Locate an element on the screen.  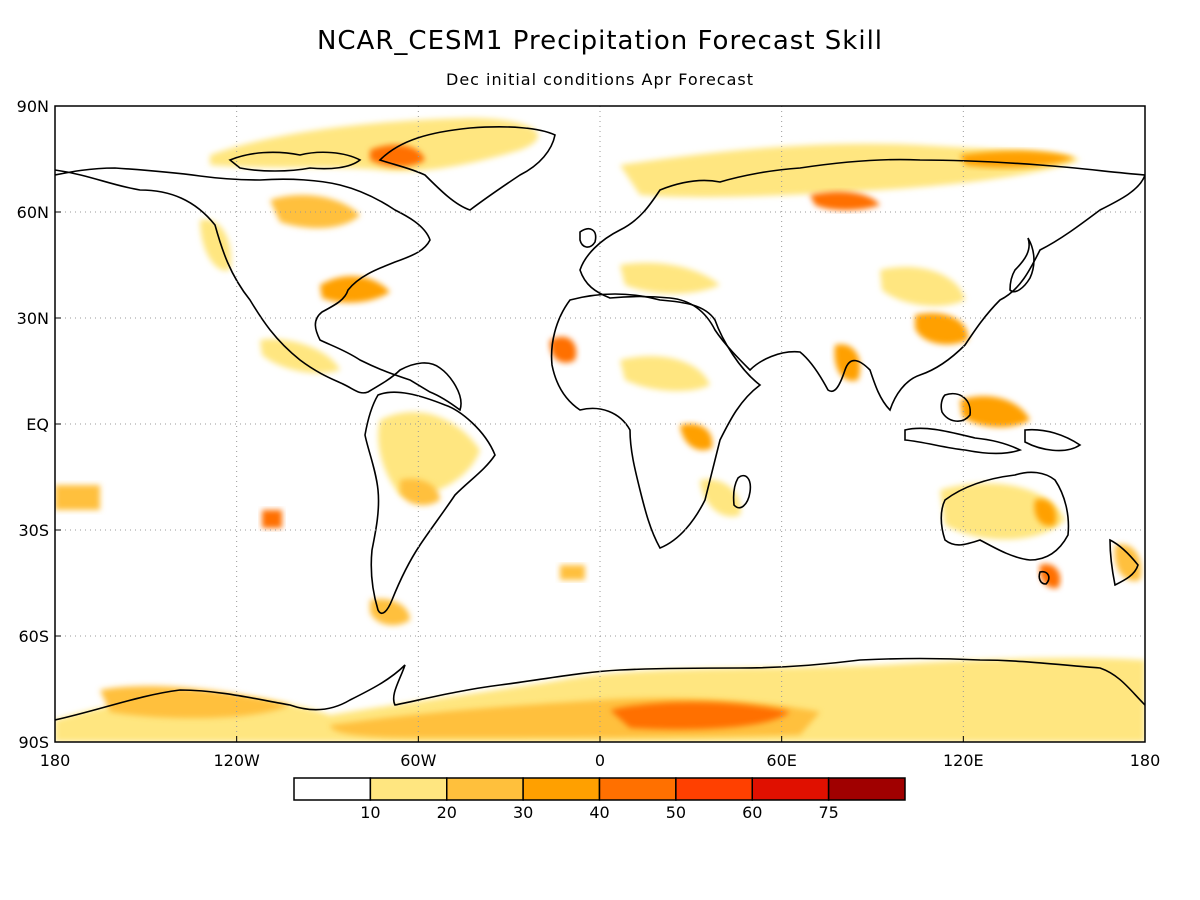
chart-title: NCAR_CESM1 Precipitation Forecast Skill is located at coordinates (600, 41).